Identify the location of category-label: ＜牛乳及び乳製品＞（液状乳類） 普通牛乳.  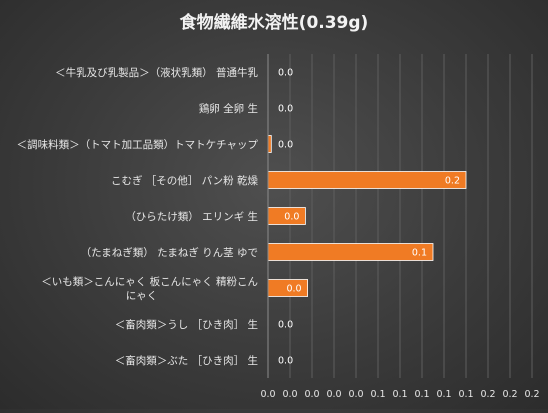
(156, 72).